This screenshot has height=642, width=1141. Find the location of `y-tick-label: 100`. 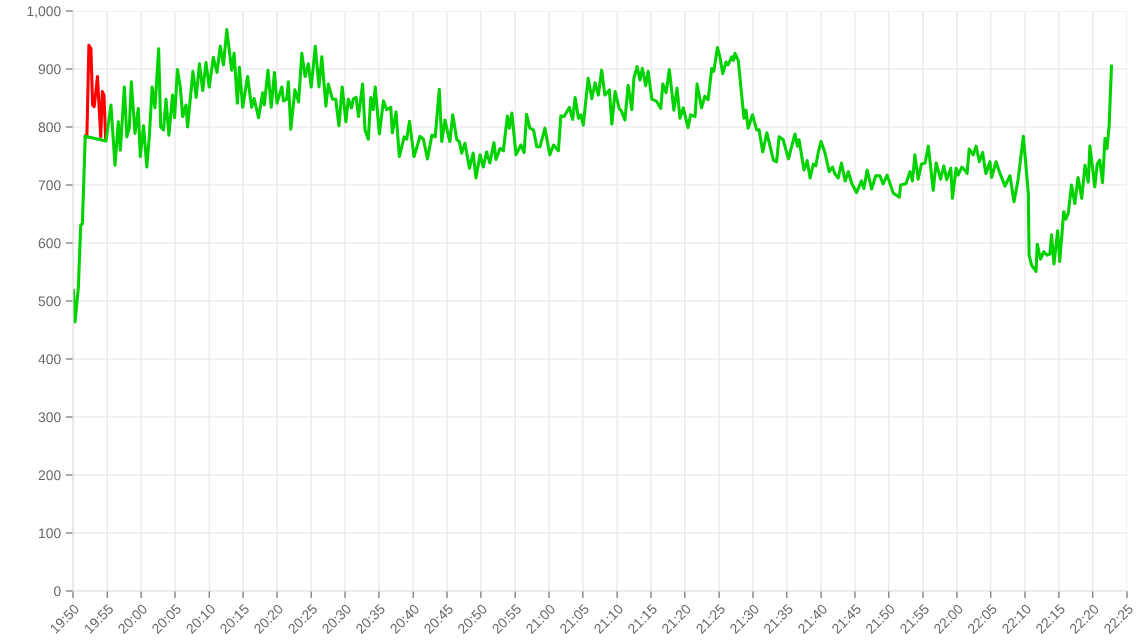

y-tick-label: 100 is located at coordinates (50, 533).